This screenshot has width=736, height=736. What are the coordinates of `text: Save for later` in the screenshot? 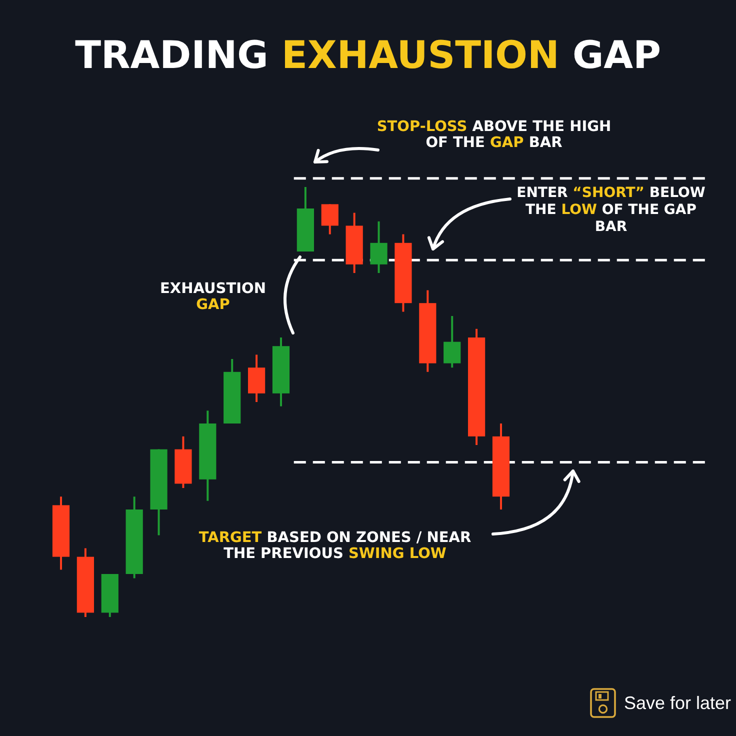 It's located at (678, 703).